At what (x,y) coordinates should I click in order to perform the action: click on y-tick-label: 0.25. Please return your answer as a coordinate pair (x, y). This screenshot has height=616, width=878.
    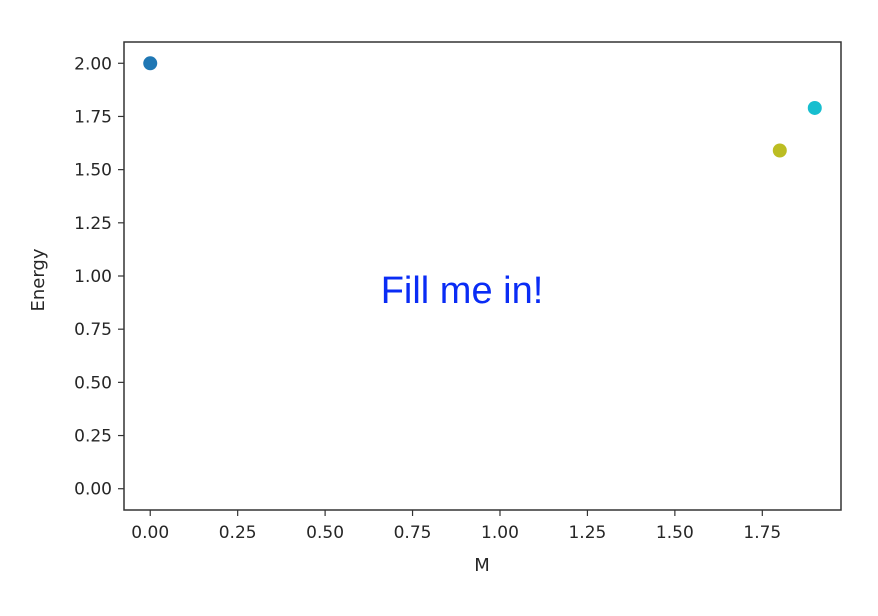
    Looking at the image, I should click on (93, 437).